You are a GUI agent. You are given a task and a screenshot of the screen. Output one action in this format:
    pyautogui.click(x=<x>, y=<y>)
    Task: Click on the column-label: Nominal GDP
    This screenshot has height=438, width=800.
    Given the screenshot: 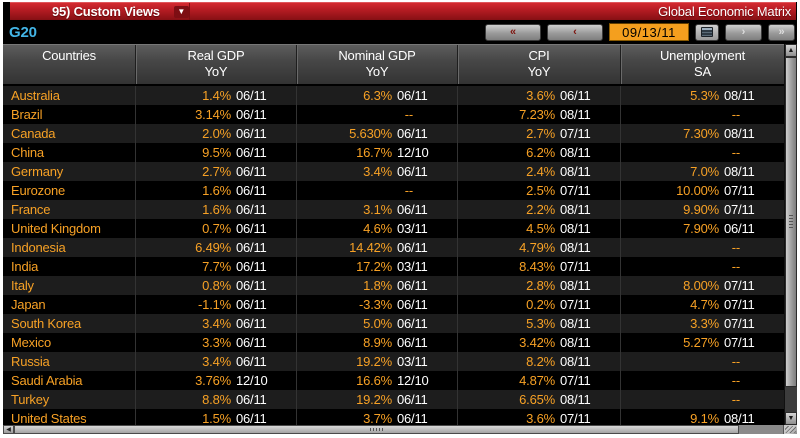 What is the action you would take?
    pyautogui.click(x=377, y=55)
    